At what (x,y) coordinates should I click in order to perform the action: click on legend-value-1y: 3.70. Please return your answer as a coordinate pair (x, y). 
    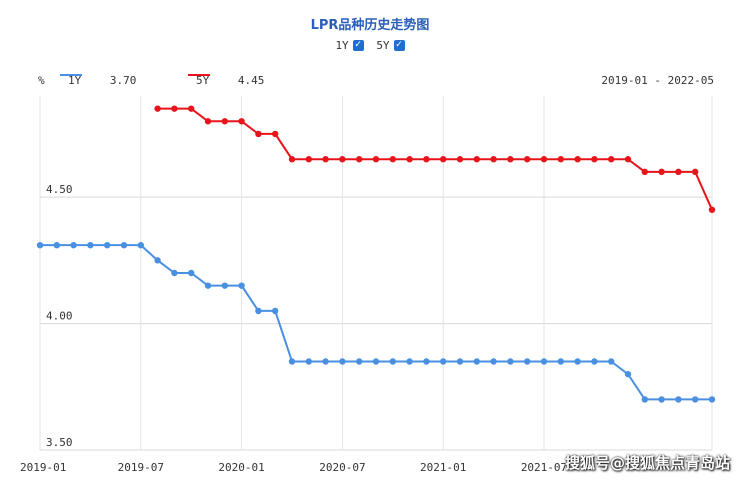
    Looking at the image, I should click on (123, 80).